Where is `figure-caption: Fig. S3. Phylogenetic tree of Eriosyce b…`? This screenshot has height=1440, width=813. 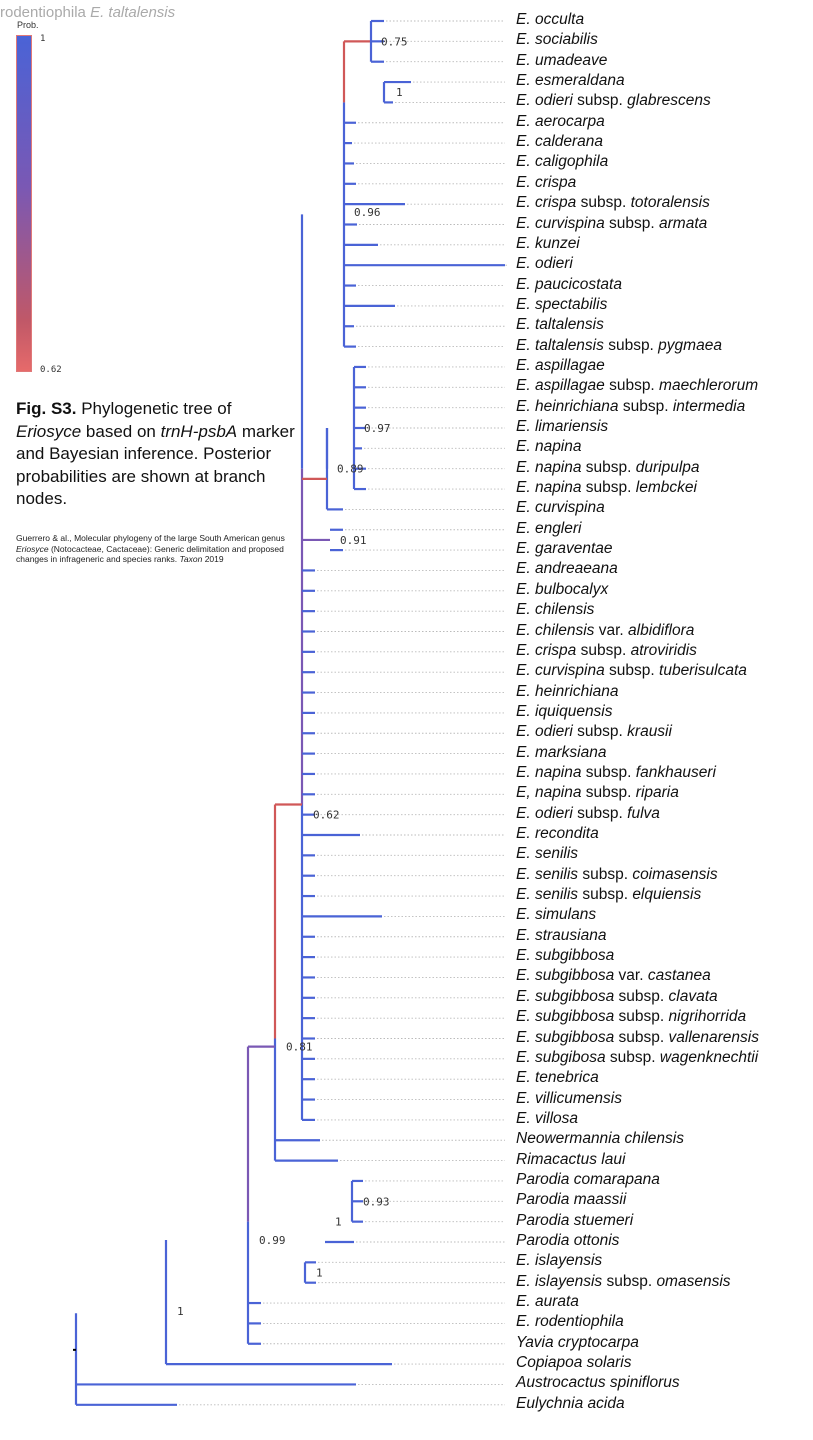
figure-caption: Fig. S3. Phylogenetic tree of Eriosyce b… is located at coordinates (155, 453).